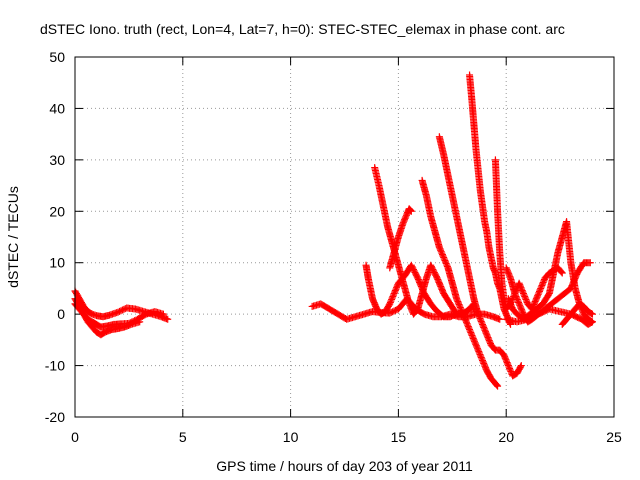 Image resolution: width=640 pixels, height=480 pixels. What do you see at coordinates (57, 108) in the screenshot?
I see `y-tick-label: 40` at bounding box center [57, 108].